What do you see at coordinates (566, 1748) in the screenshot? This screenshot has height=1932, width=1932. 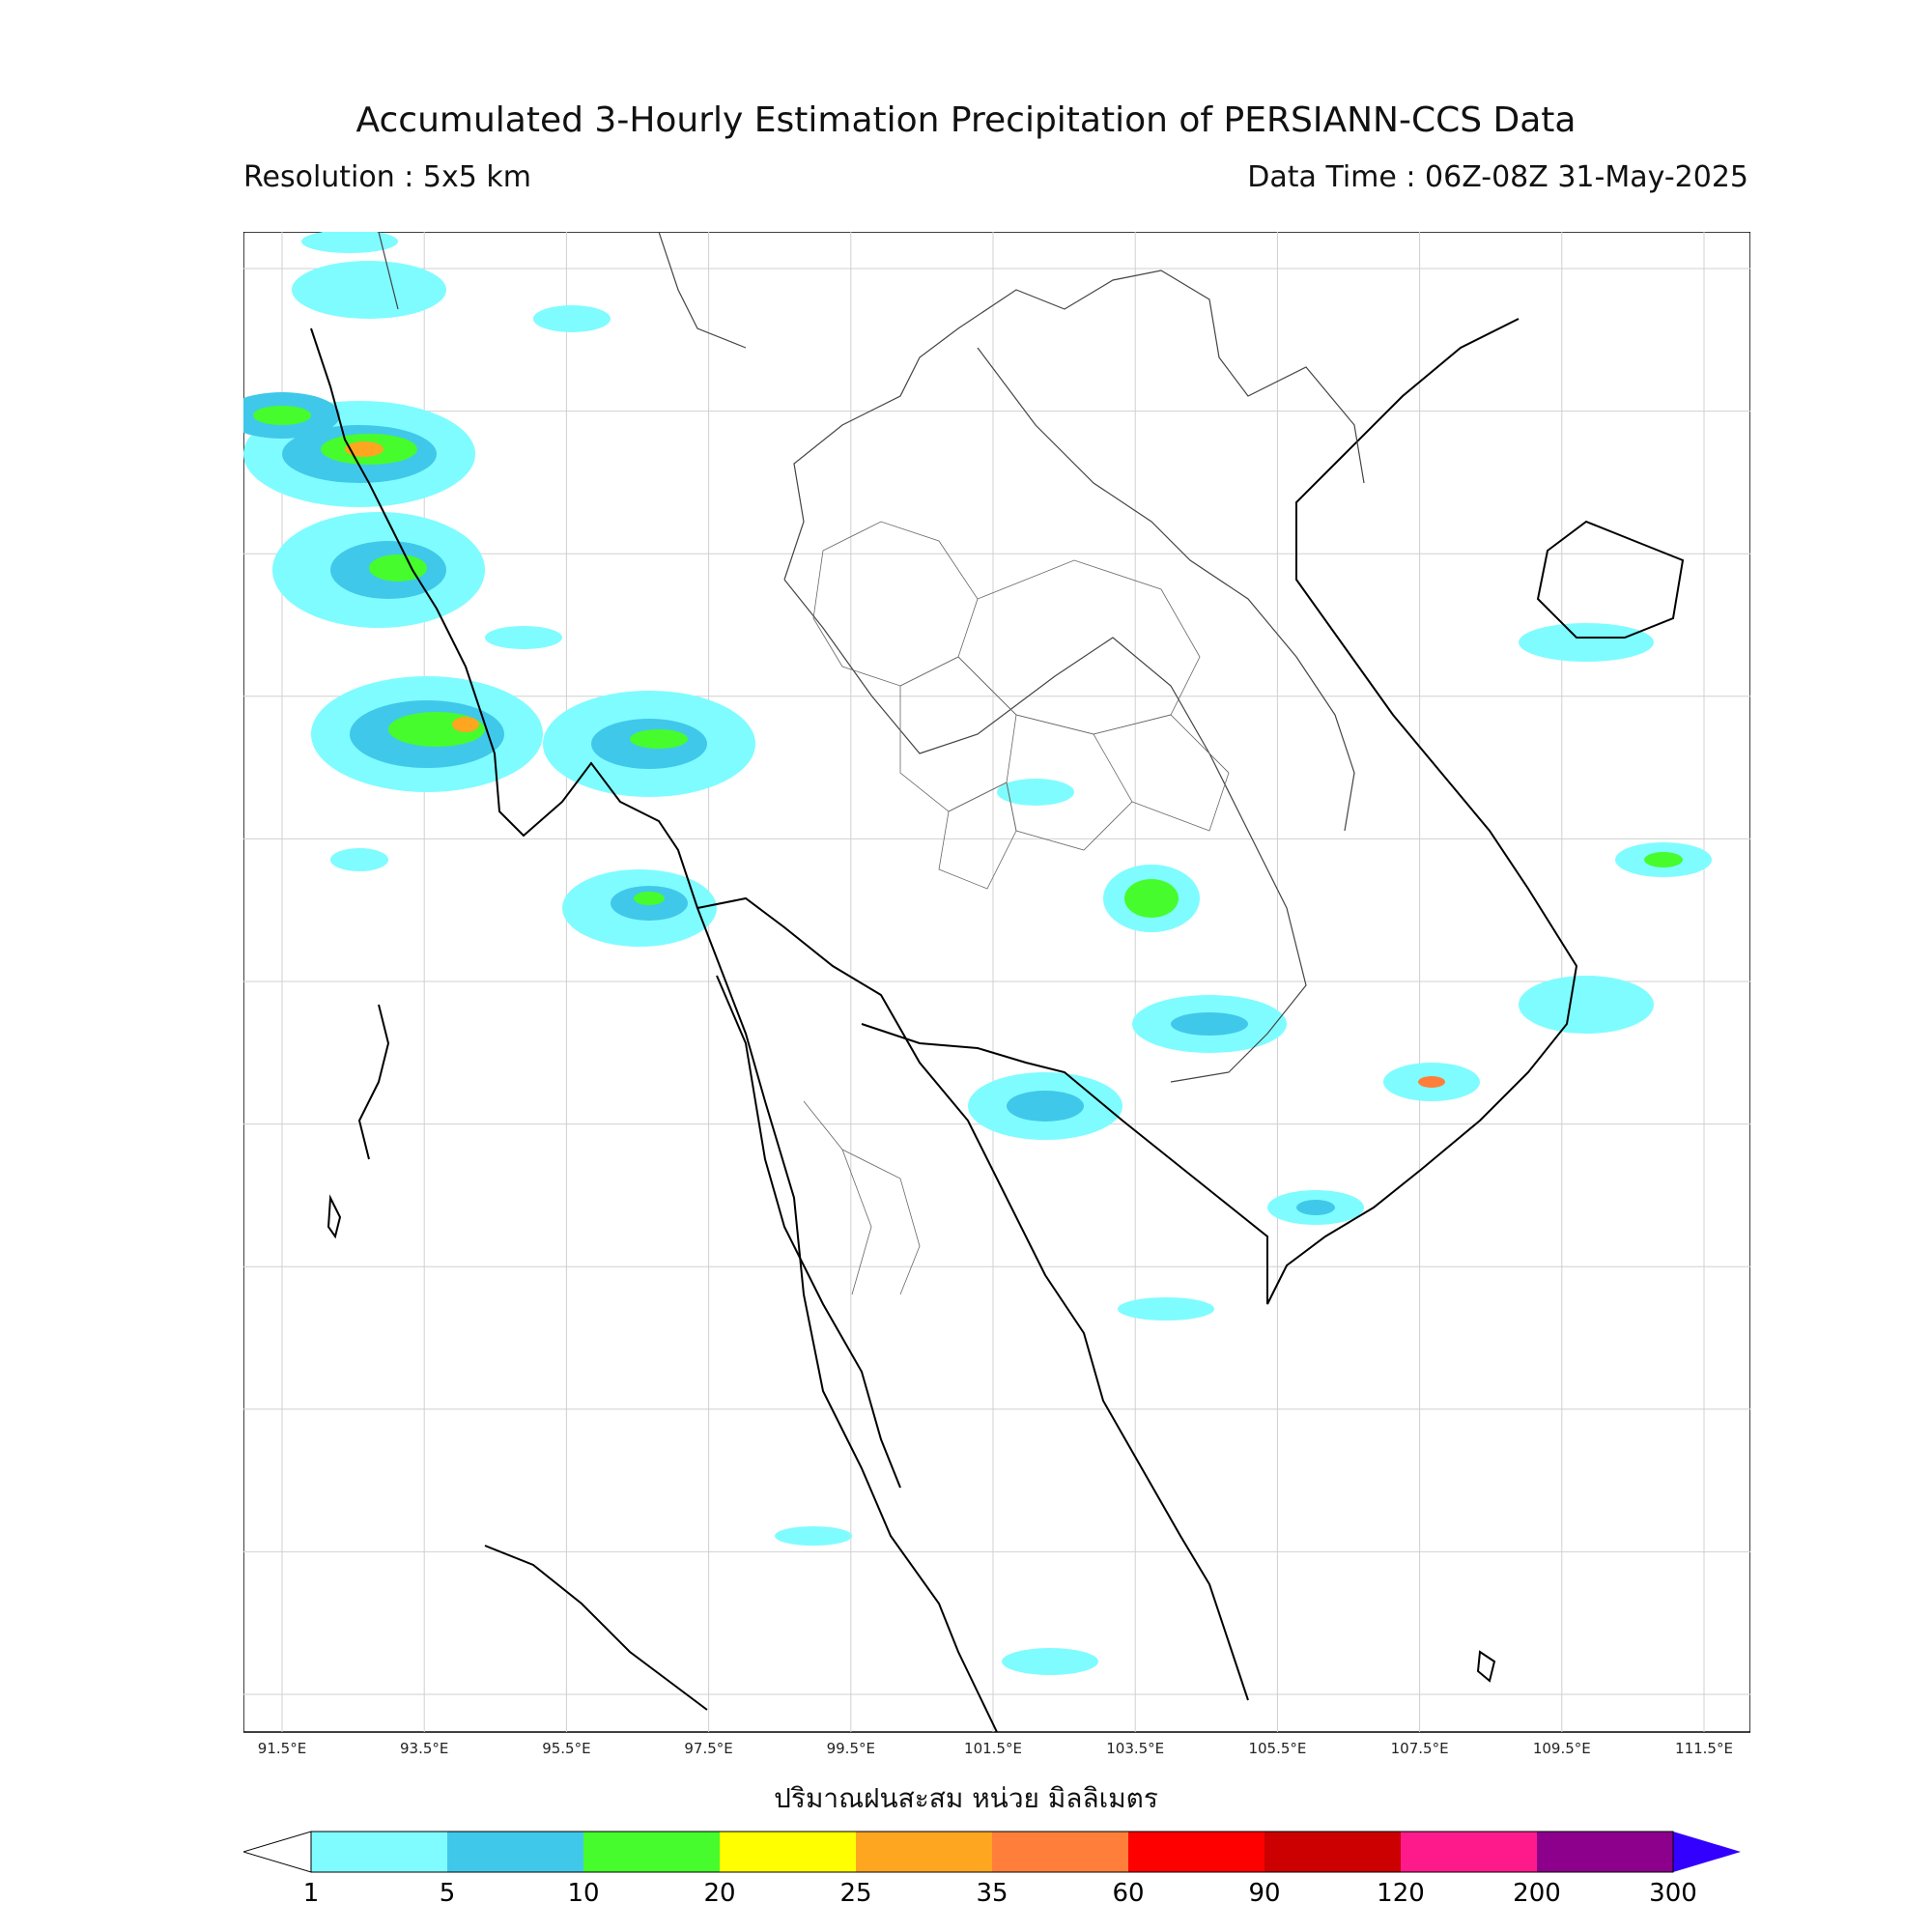 I see `lon-tick-label: 95.5°E` at bounding box center [566, 1748].